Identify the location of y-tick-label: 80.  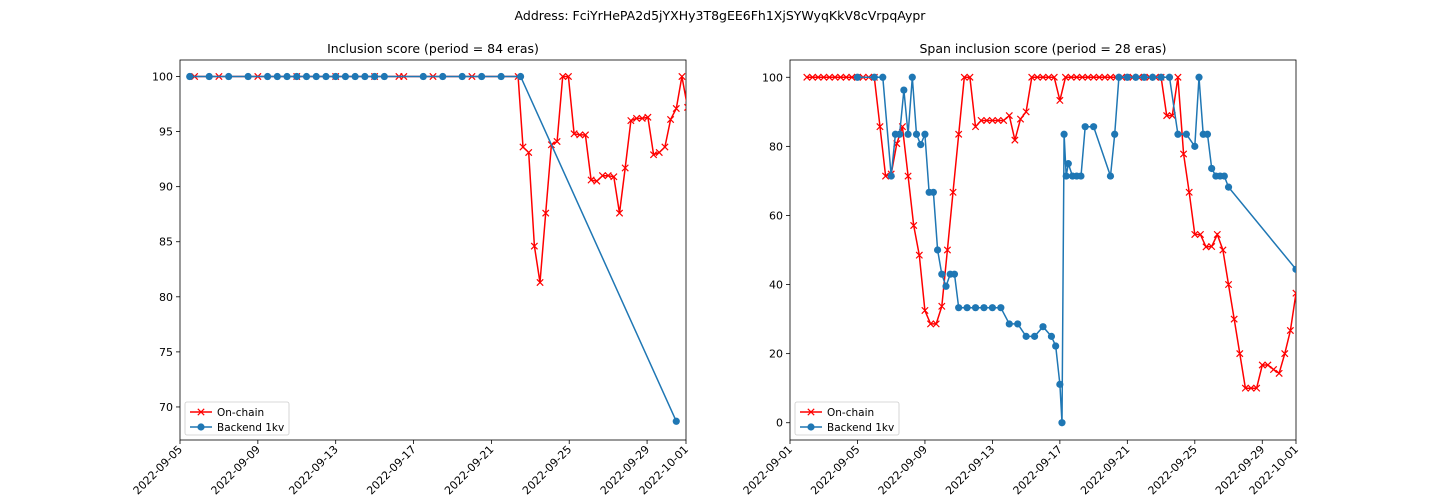
(166, 297).